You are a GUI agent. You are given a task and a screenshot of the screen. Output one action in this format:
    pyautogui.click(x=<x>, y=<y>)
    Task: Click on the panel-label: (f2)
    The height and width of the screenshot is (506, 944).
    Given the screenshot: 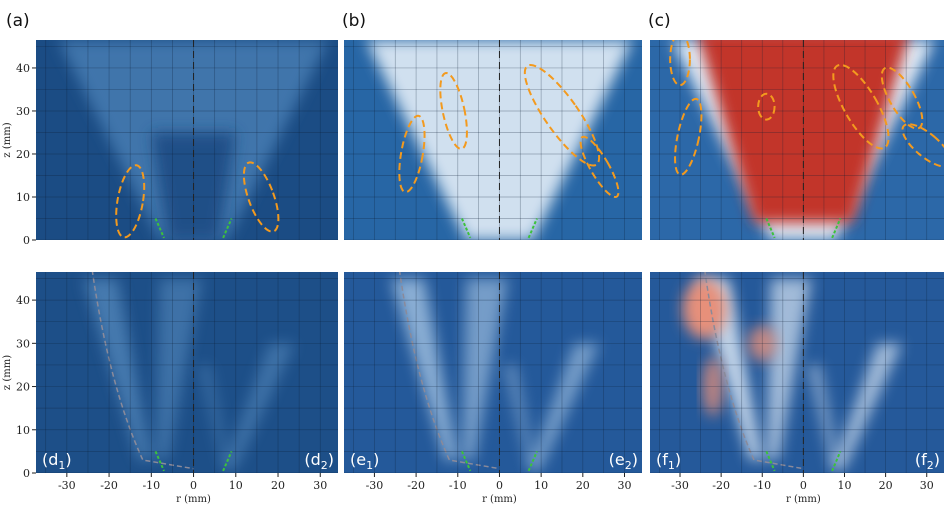 What is the action you would take?
    pyautogui.click(x=927, y=461)
    